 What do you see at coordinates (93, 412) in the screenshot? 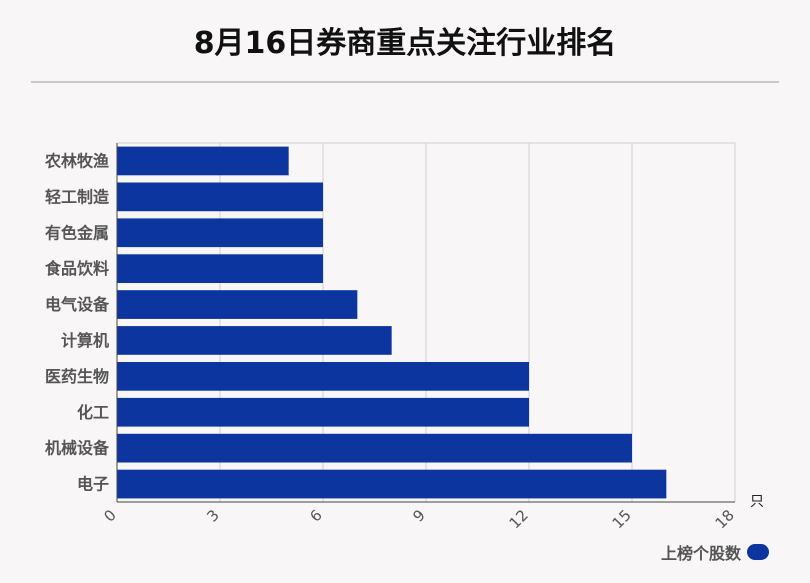
I see `category-label: 化工` at bounding box center [93, 412].